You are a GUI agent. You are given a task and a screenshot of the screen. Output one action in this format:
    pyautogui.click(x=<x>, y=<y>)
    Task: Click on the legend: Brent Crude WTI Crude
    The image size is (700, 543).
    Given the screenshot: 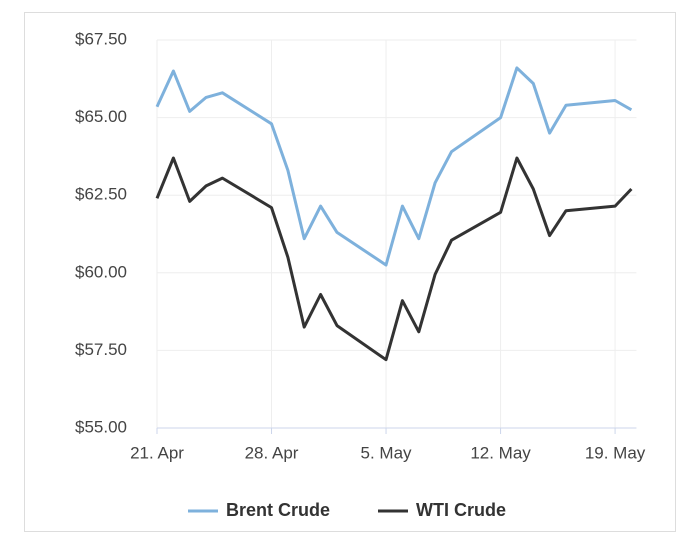 What is the action you would take?
    pyautogui.click(x=347, y=510)
    